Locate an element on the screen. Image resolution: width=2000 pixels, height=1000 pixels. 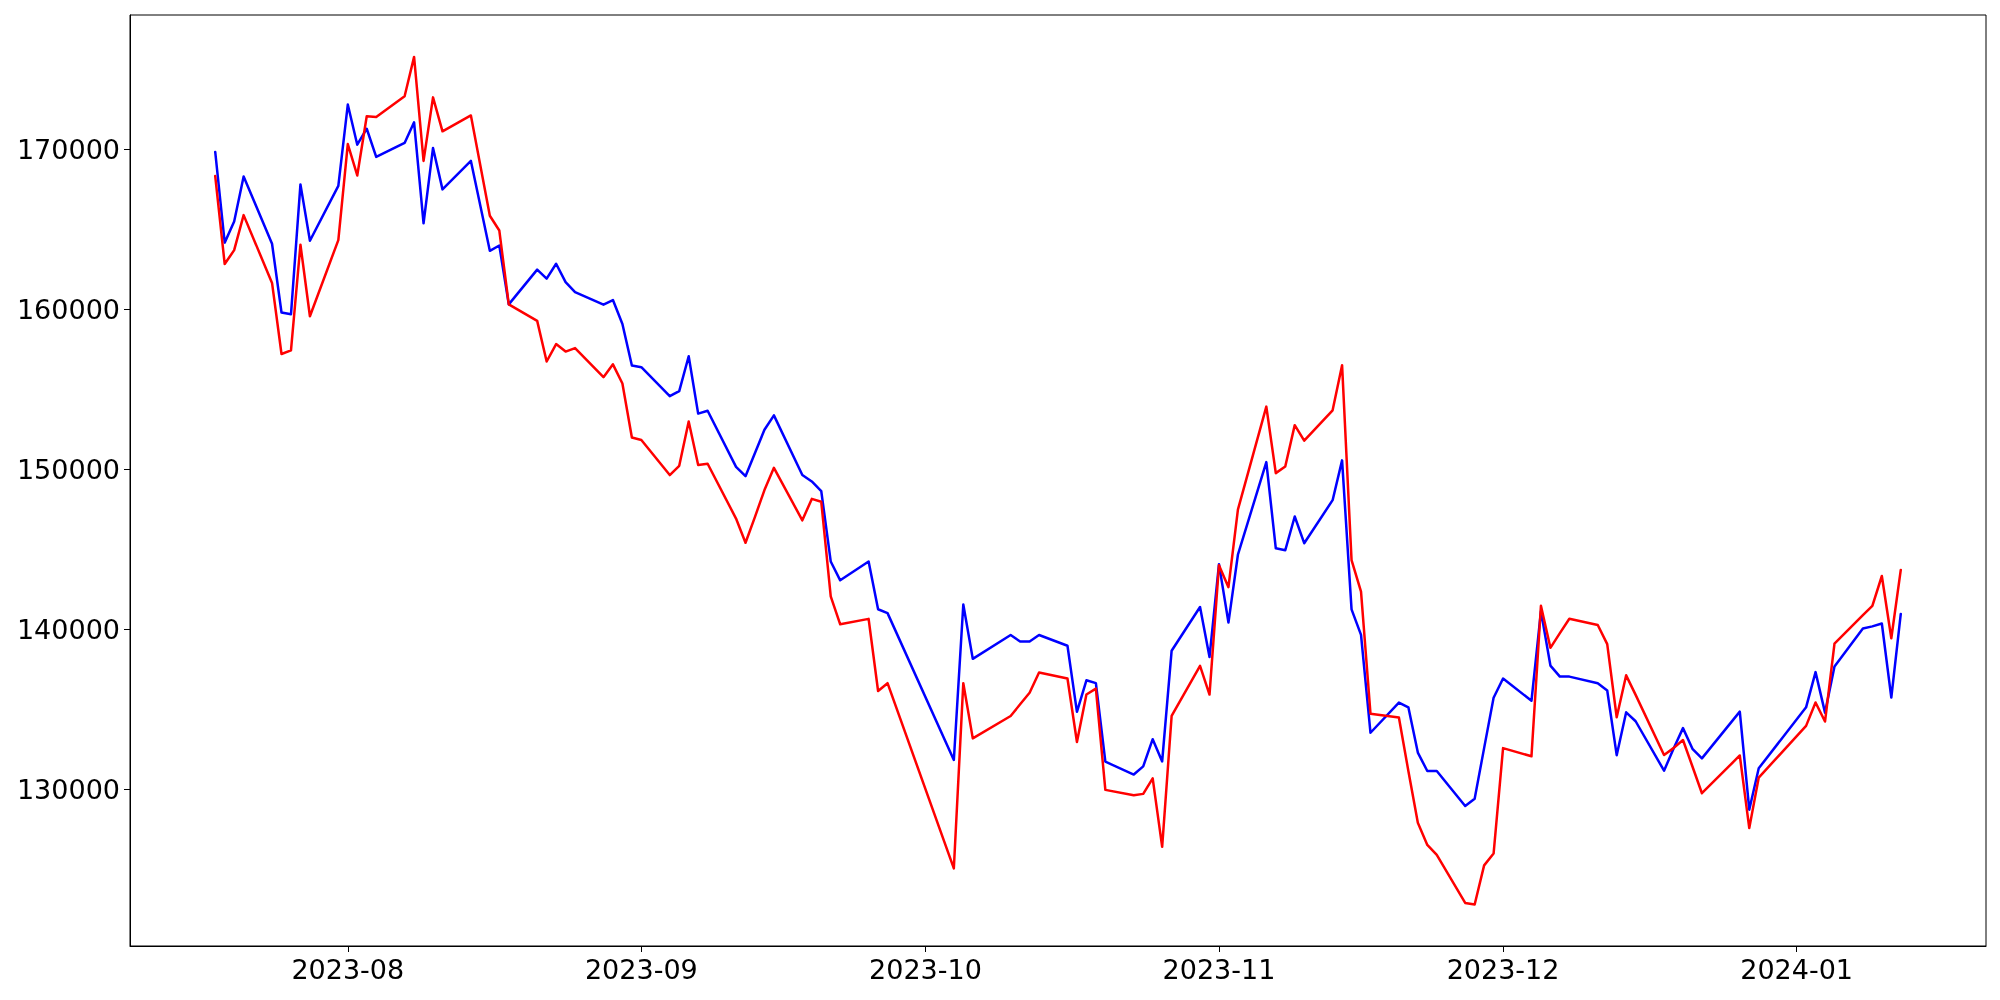
x-tick-label: 2023-08 is located at coordinates (348, 969).